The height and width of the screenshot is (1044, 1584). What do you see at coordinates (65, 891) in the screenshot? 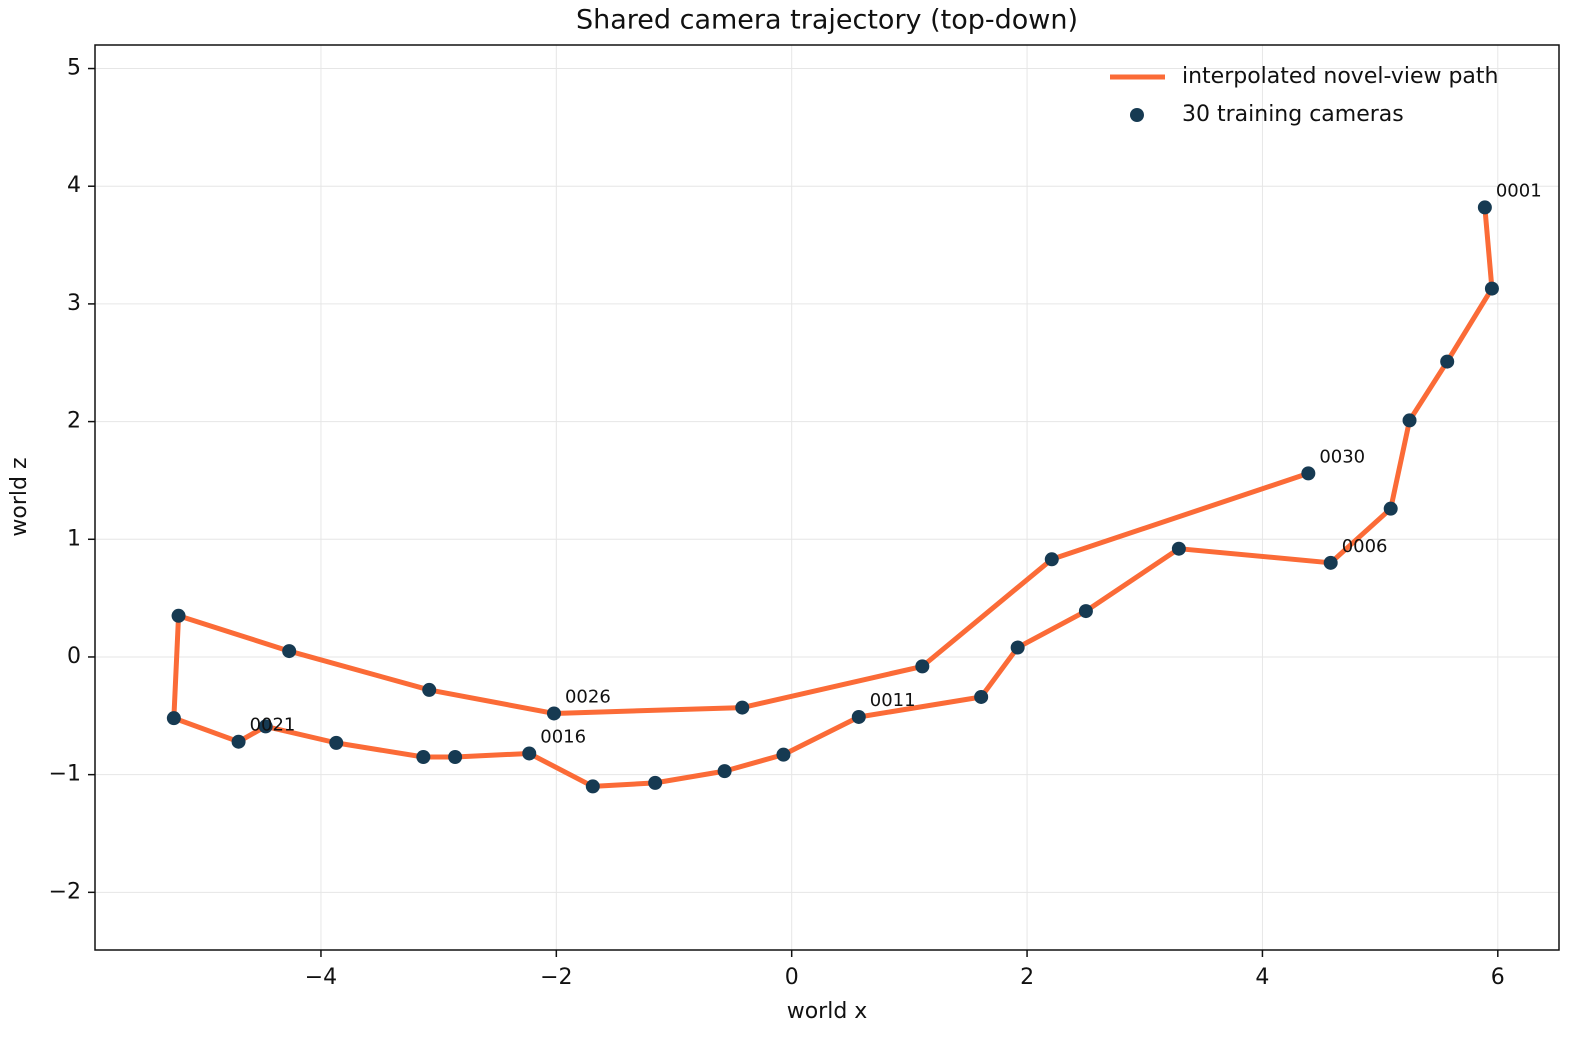
I see `y-tick-label: −2` at bounding box center [65, 891].